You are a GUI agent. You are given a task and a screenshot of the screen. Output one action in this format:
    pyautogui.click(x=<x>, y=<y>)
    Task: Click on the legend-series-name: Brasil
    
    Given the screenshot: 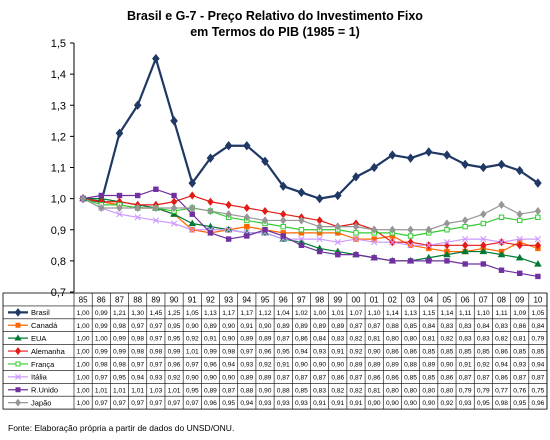 What is the action you would take?
    pyautogui.click(x=40, y=312)
    